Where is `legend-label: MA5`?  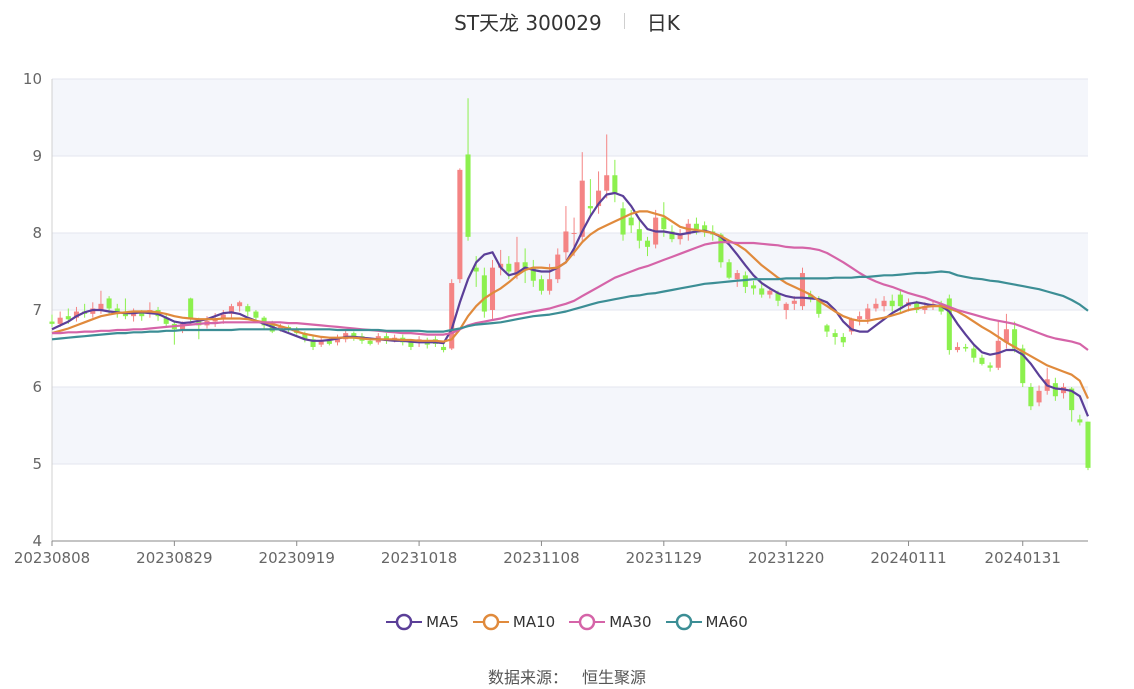
legend-label: MA5 is located at coordinates (442, 622).